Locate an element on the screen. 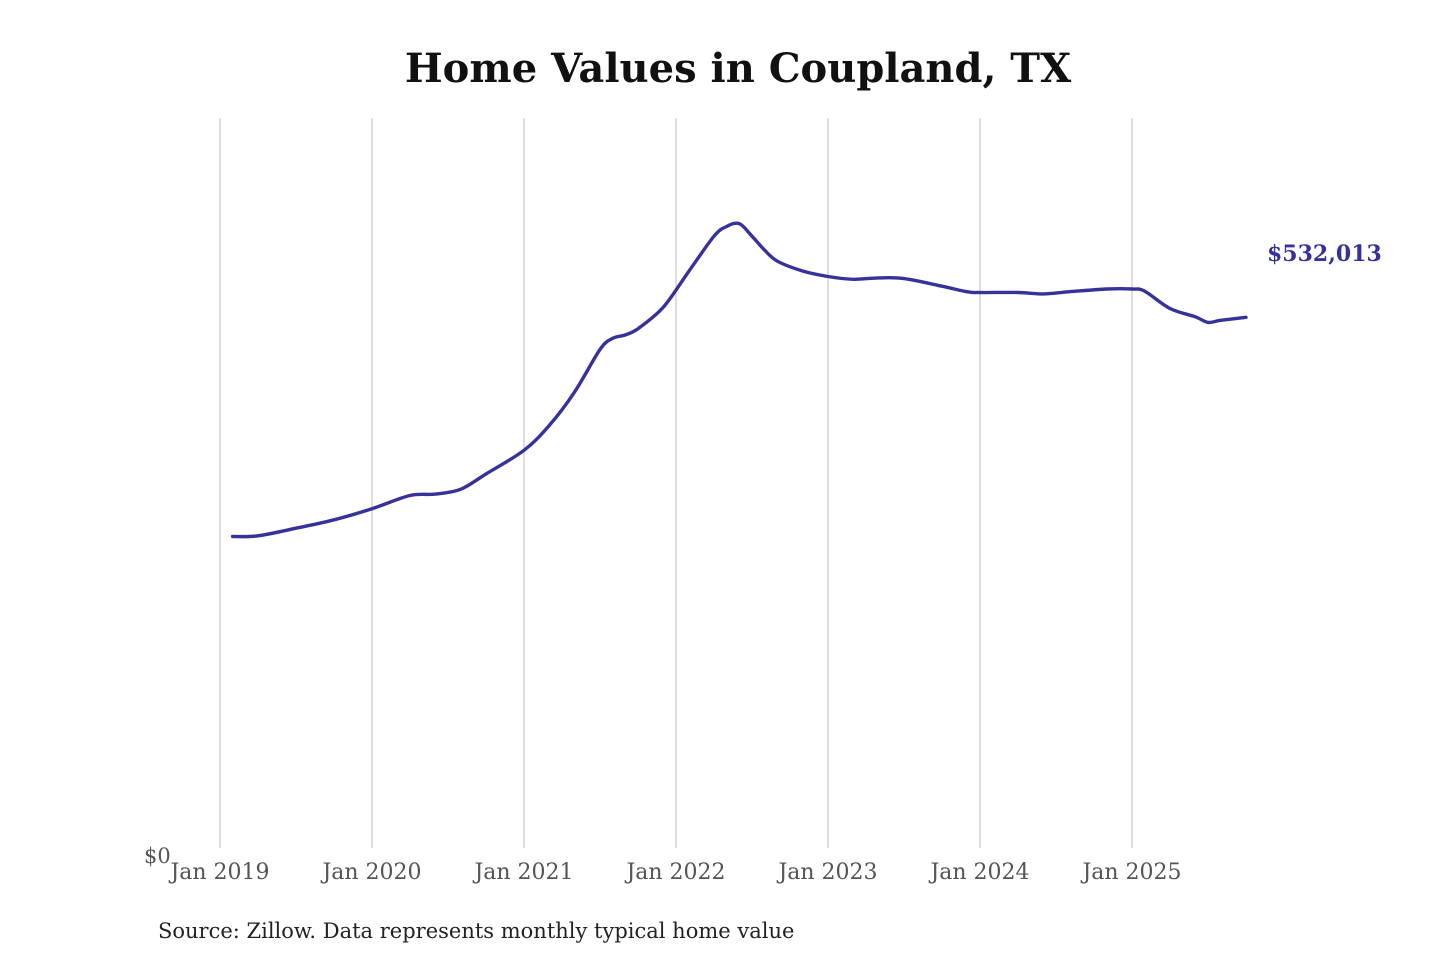 The width and height of the screenshot is (1440, 960). x-tick-label-2022: Jan 2022 is located at coordinates (674, 872).